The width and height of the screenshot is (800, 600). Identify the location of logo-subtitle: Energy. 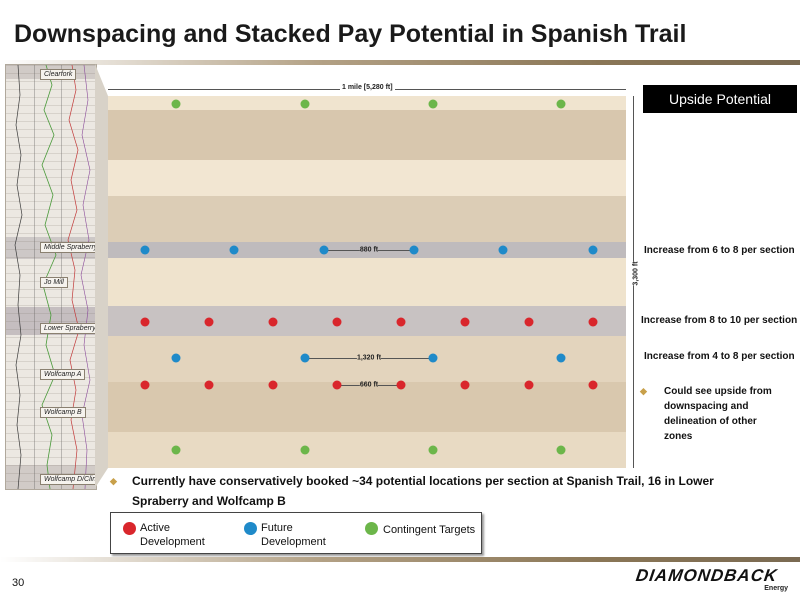
(776, 588).